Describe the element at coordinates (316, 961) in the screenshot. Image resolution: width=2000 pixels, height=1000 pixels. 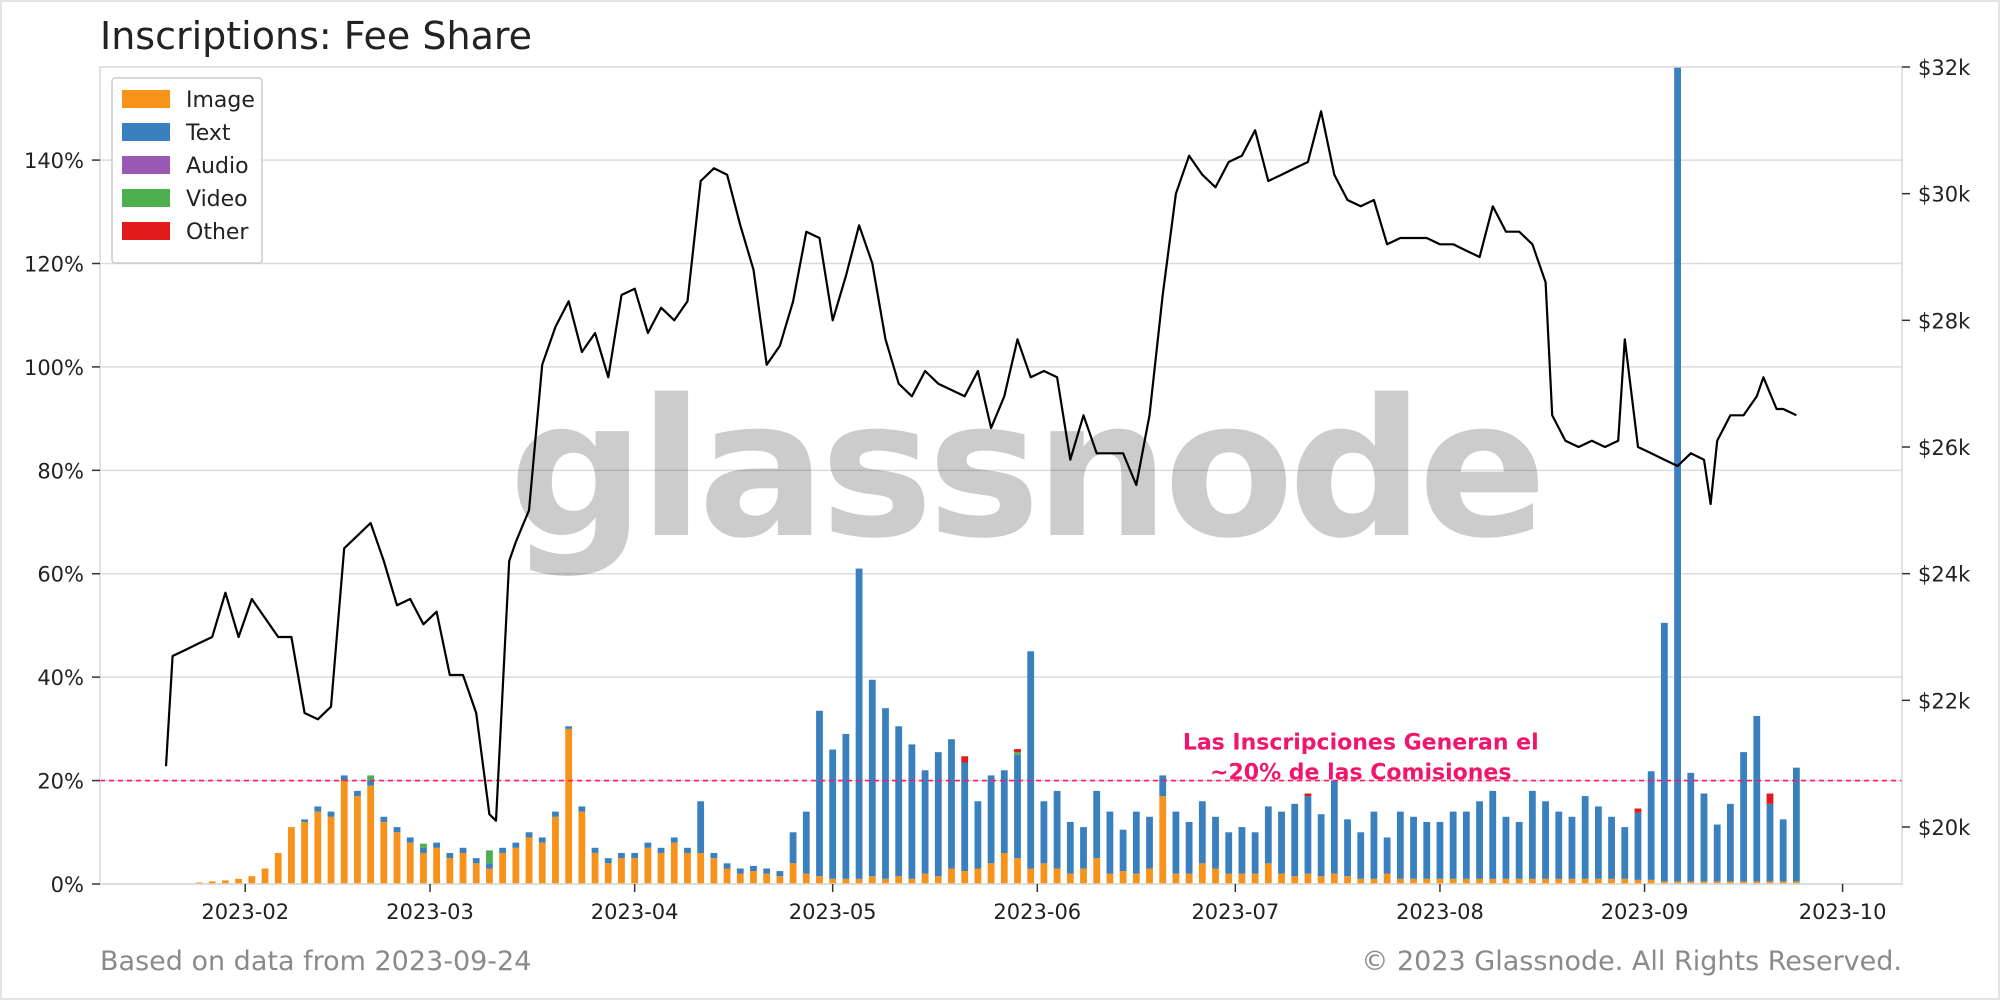
I see `footer-source: Based on data from 2023-09-24` at that location.